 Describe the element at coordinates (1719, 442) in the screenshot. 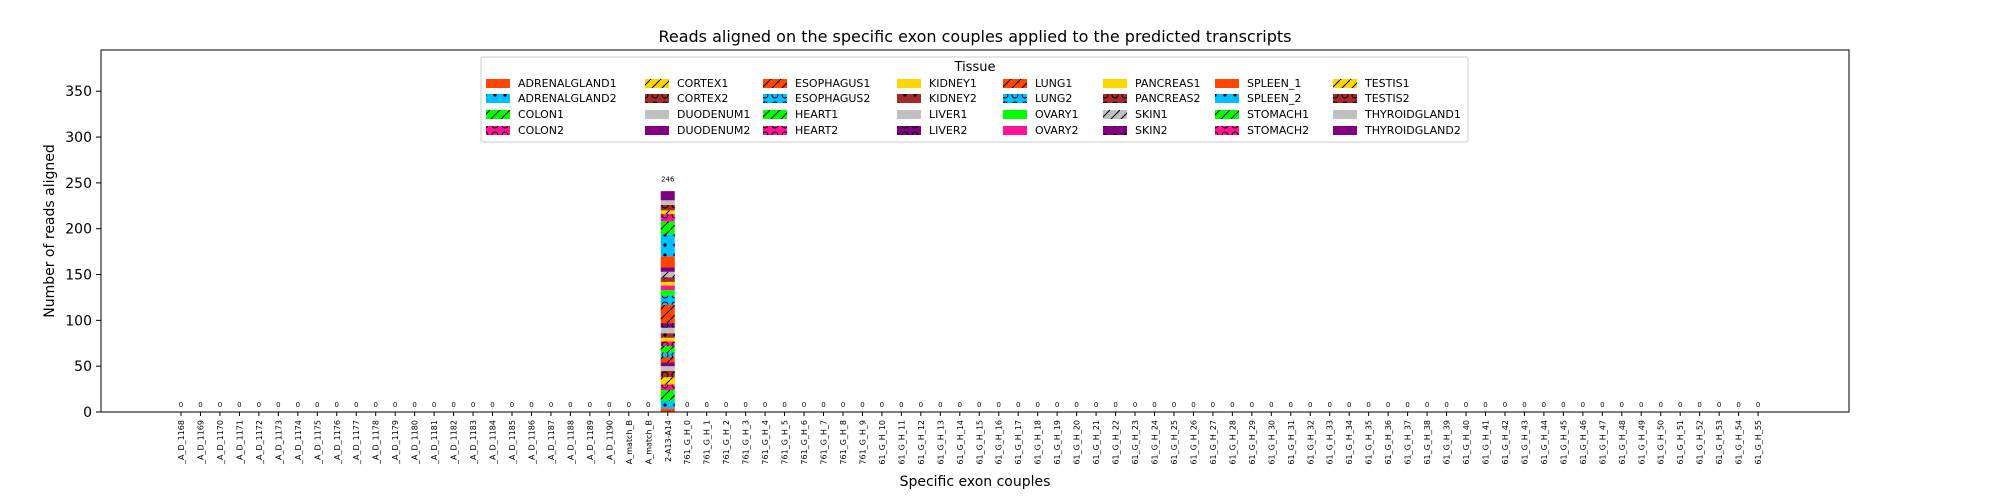

I see `x-tick-label: 61_G_H_53` at that location.